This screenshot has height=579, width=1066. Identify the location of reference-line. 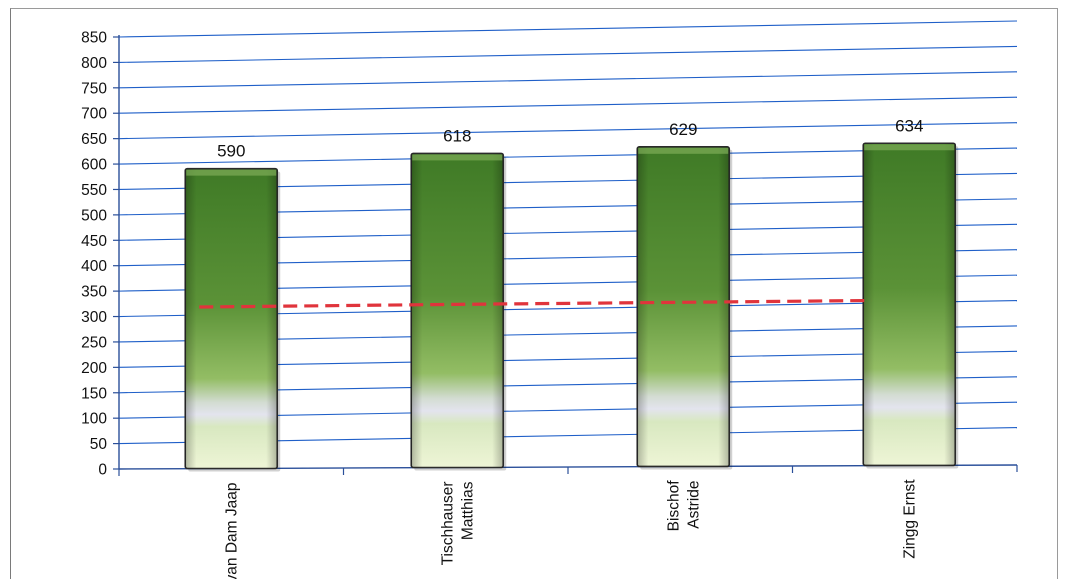
(535, 303).